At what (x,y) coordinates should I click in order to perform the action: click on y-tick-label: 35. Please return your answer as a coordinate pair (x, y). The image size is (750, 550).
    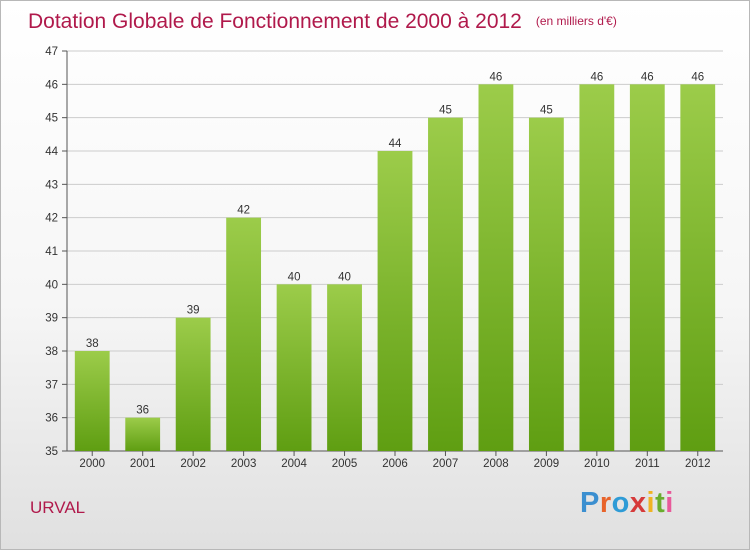
    Looking at the image, I should click on (51, 452).